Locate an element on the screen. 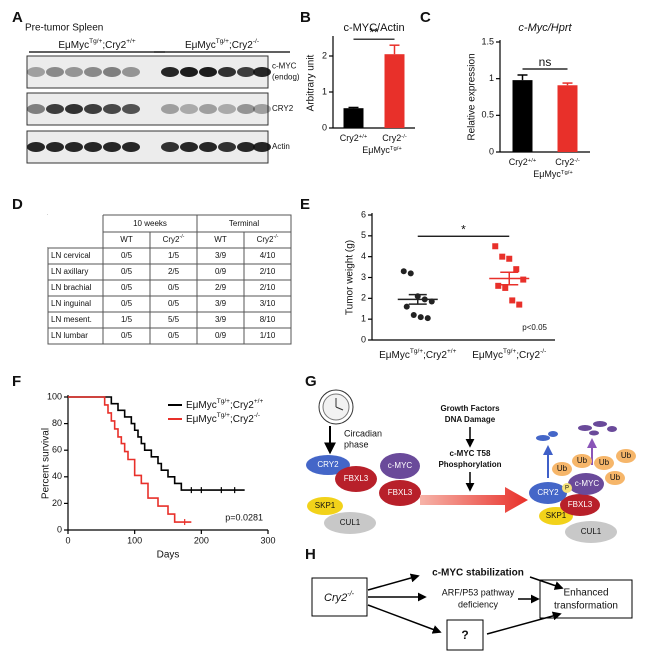  table-cell: 0/9 is located at coordinates (221, 335).